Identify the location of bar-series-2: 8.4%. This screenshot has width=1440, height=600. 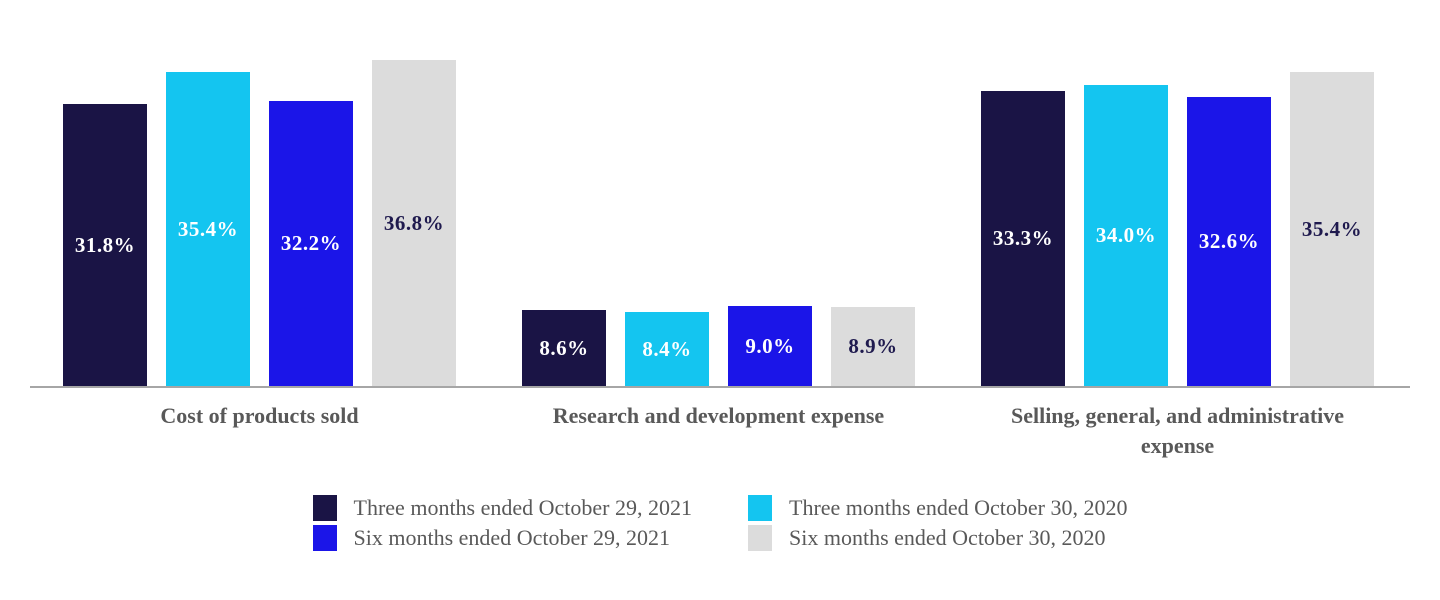
(667, 349).